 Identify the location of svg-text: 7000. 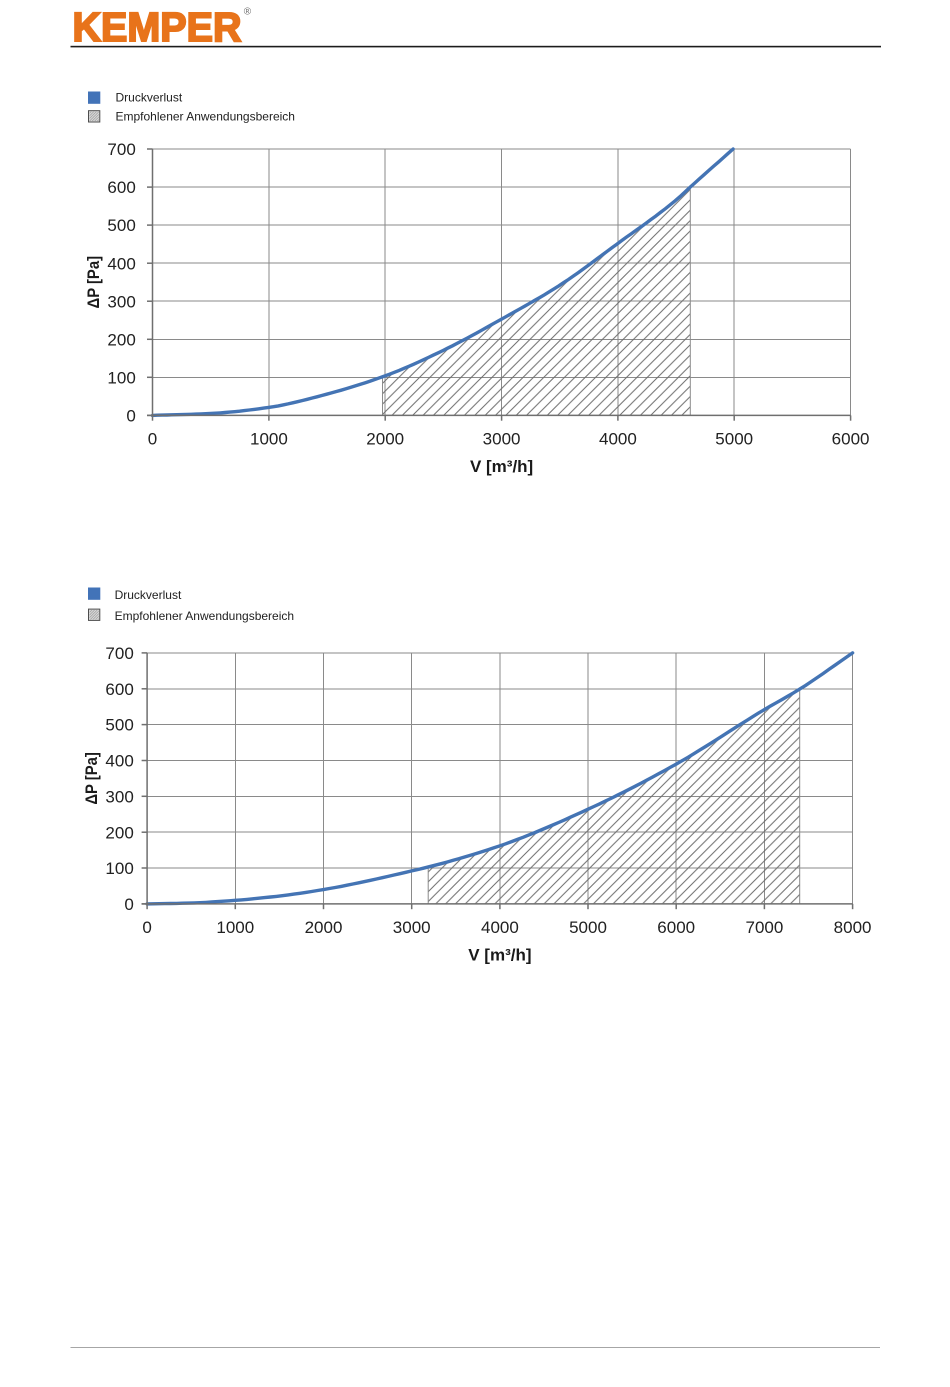
(764, 927).